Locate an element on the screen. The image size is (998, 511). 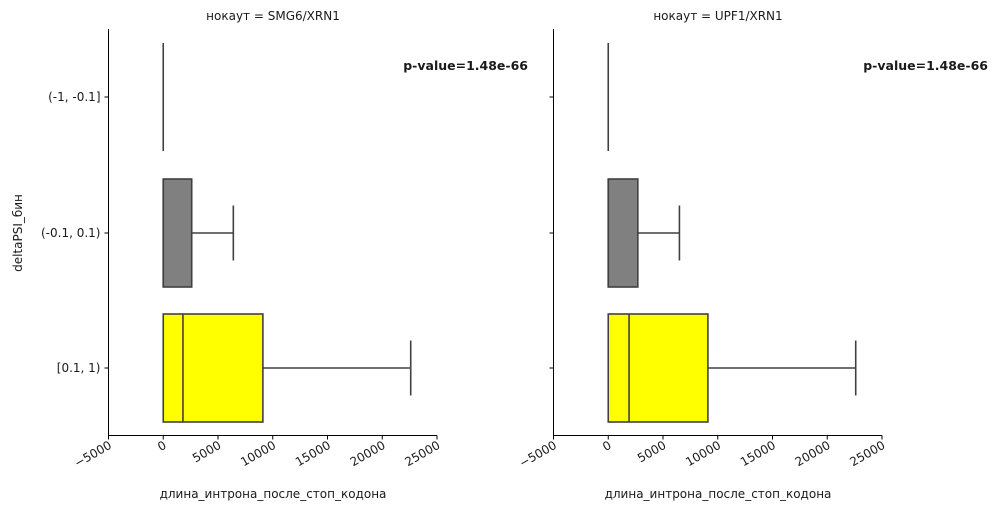
panel-title: нокаут = SMG6/XRN1 is located at coordinates (273, 16).